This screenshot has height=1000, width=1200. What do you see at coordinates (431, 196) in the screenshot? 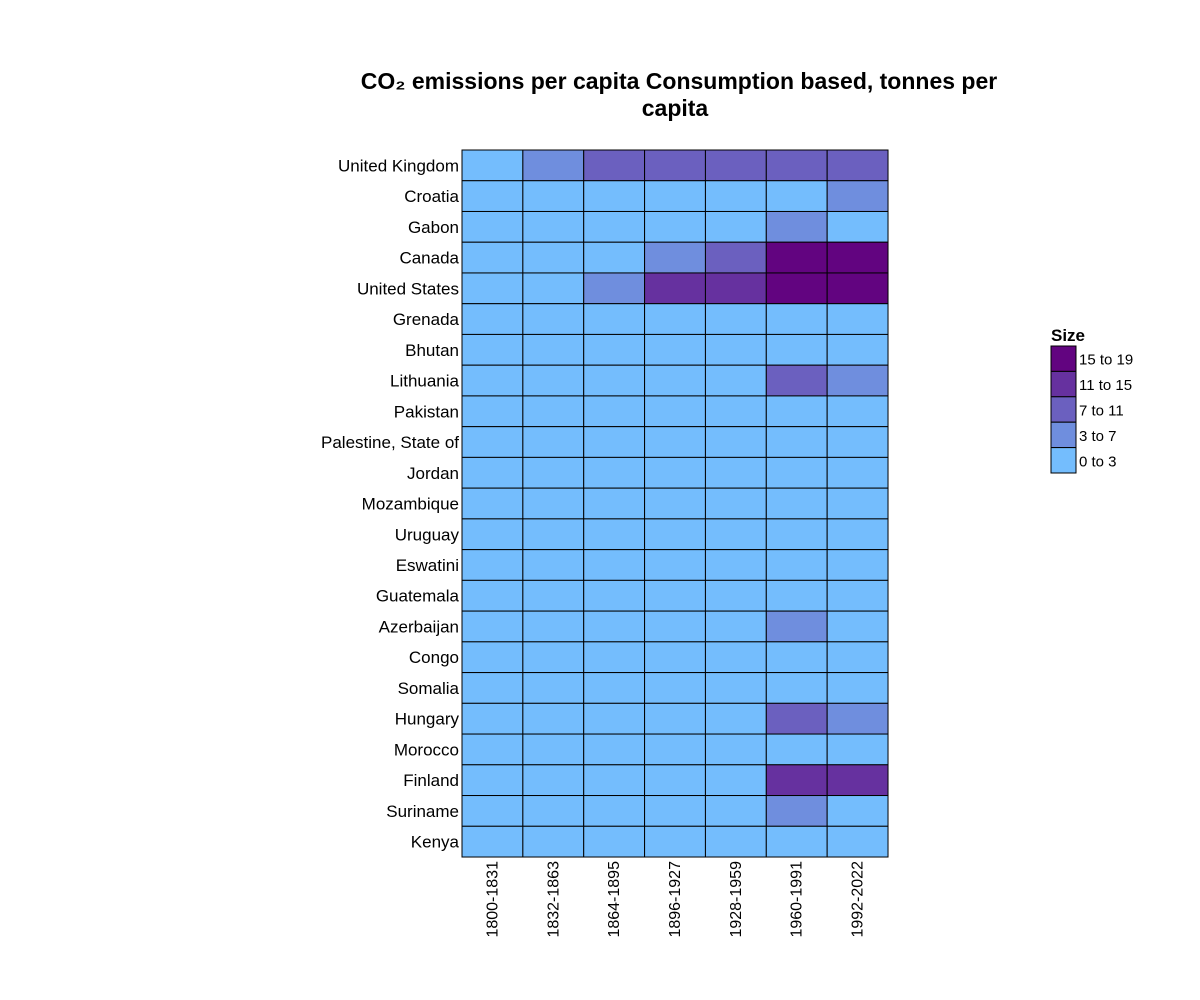
I see `row-label-croatia: Croatia` at bounding box center [431, 196].